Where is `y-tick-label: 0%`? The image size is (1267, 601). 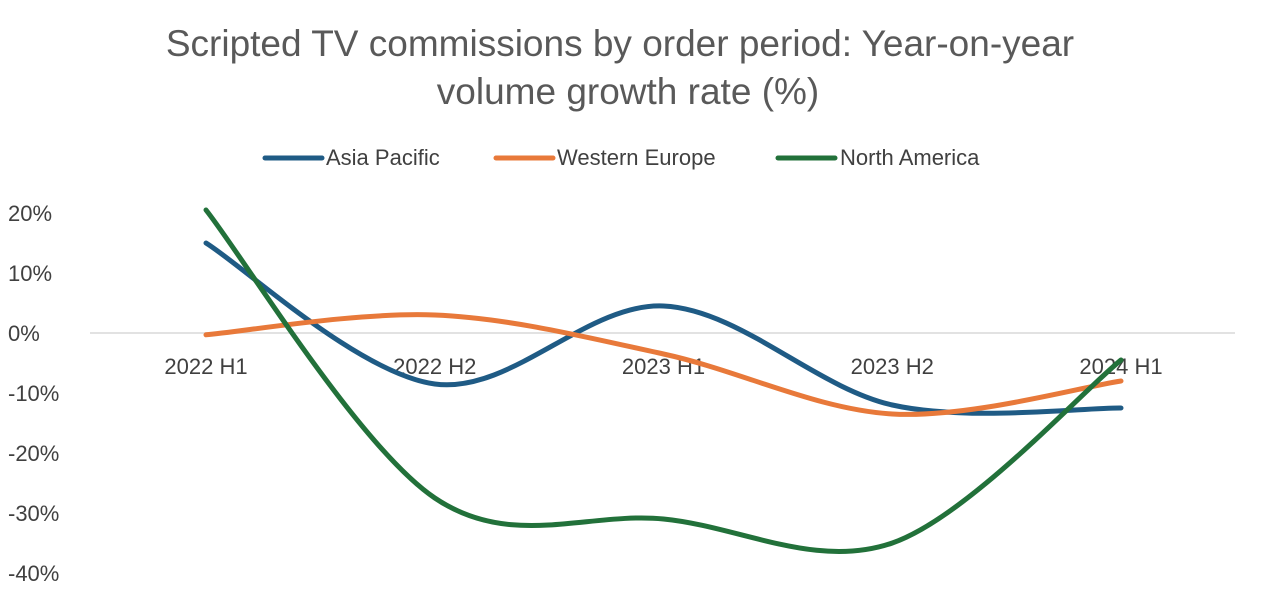
y-tick-label: 0% is located at coordinates (24, 333).